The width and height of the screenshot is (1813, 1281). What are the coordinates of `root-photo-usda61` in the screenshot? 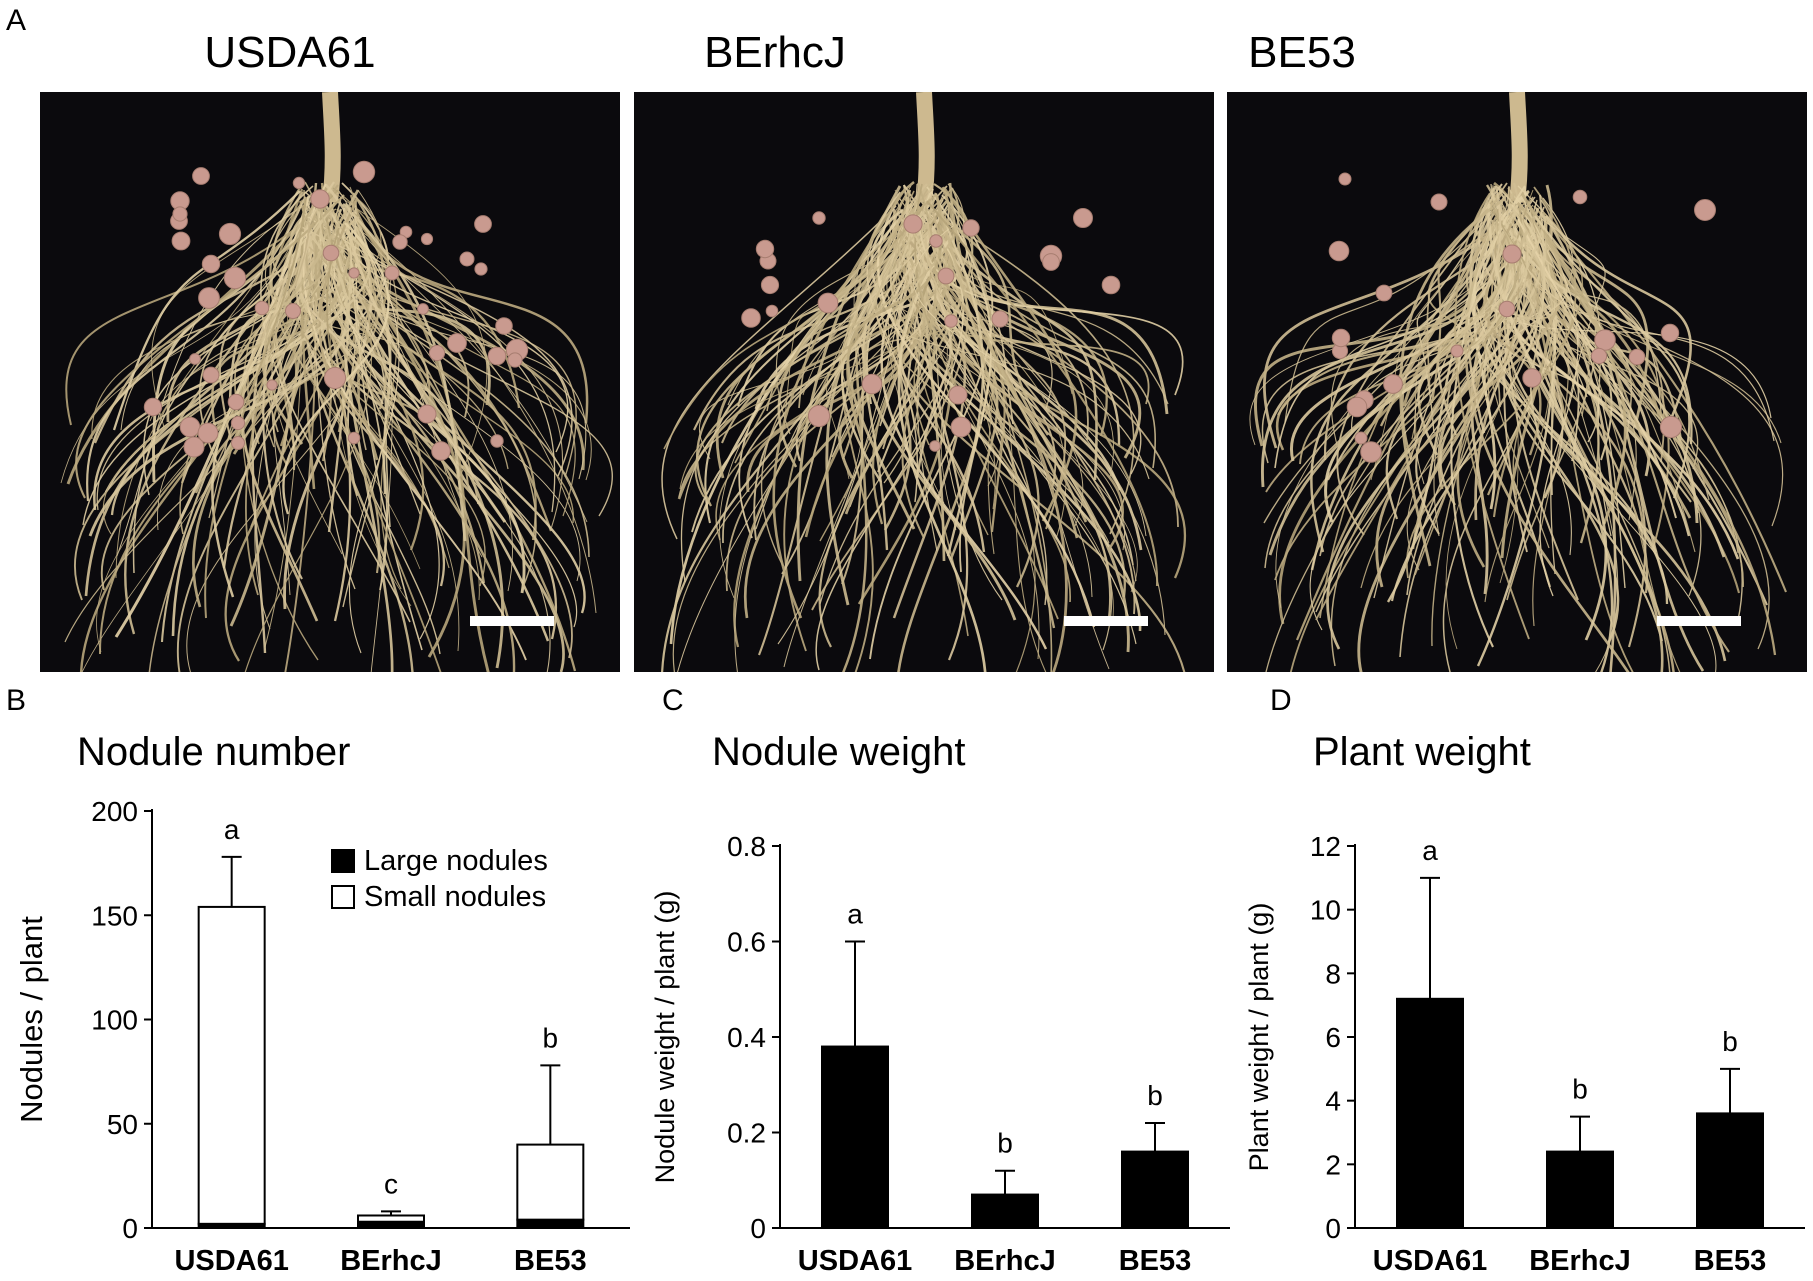 It's located at (330, 382).